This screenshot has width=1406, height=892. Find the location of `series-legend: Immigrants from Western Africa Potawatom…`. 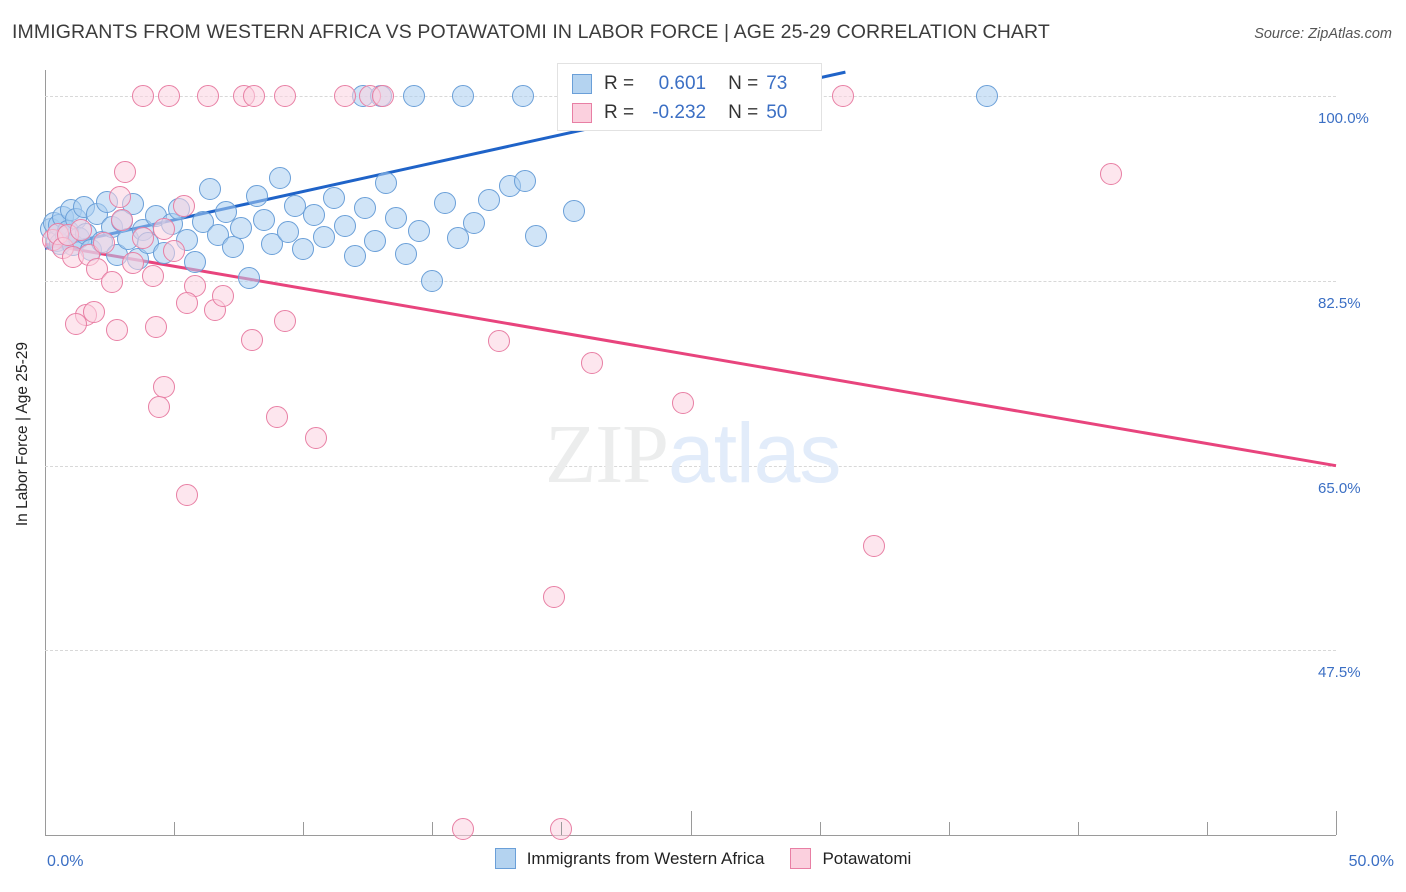

series-legend: Immigrants from Western Africa Potawatom… is located at coordinates (703, 858).